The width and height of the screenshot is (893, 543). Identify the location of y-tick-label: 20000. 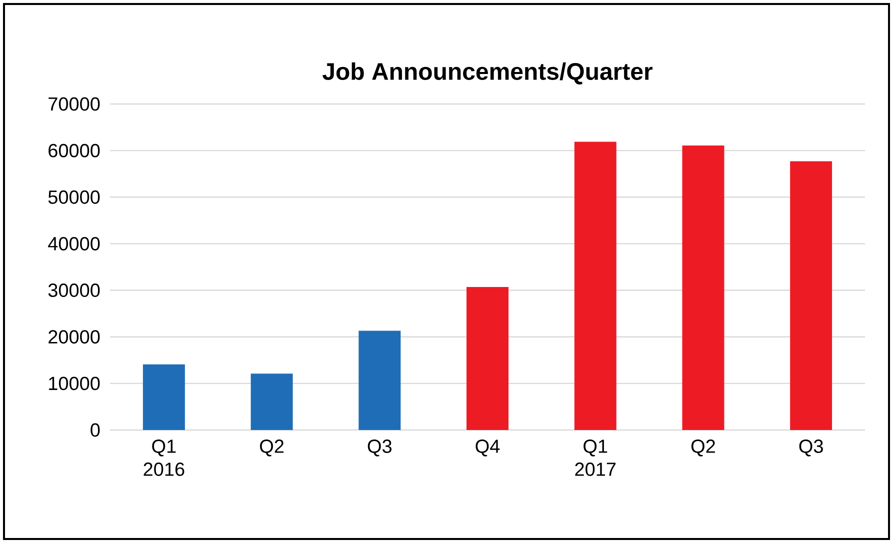
(74, 337).